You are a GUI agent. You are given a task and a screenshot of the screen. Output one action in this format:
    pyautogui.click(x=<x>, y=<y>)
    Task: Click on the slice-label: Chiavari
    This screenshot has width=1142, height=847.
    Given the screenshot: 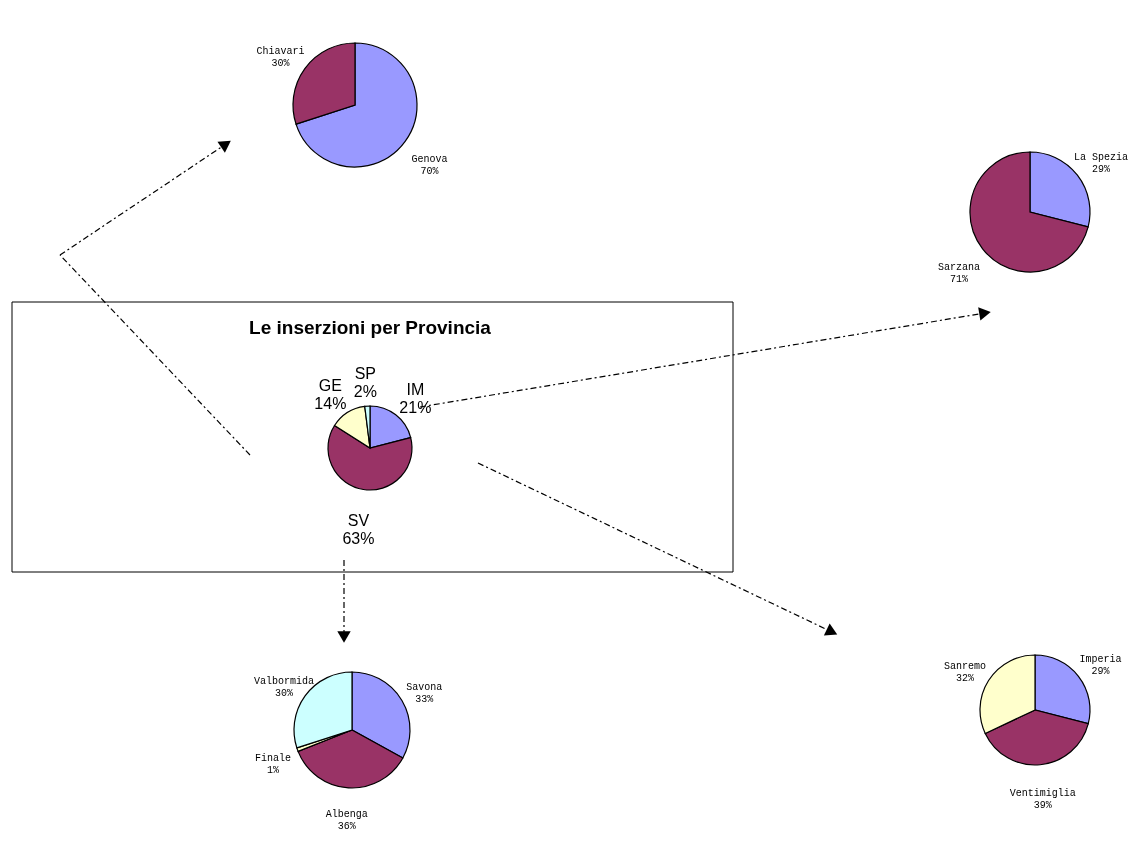 What is the action you would take?
    pyautogui.click(x=280, y=51)
    